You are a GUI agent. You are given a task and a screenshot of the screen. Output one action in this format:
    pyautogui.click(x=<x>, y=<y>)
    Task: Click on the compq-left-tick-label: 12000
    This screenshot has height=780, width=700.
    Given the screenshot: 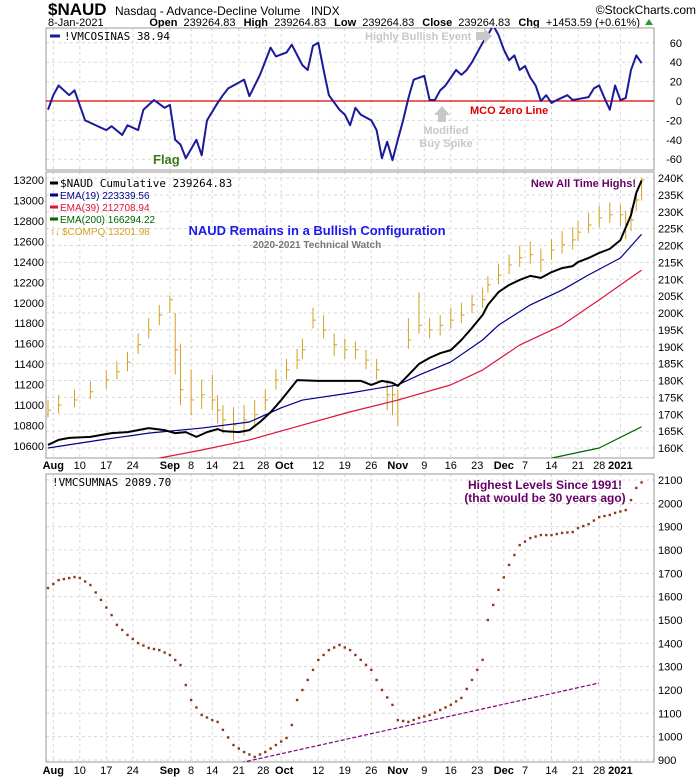 What is the action you would take?
    pyautogui.click(x=28, y=304)
    